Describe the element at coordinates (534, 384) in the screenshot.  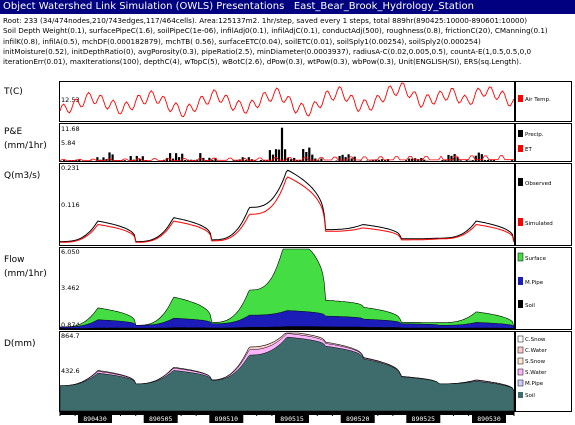
I see `legend-m-pipe-d: M.Pipe` at that location.